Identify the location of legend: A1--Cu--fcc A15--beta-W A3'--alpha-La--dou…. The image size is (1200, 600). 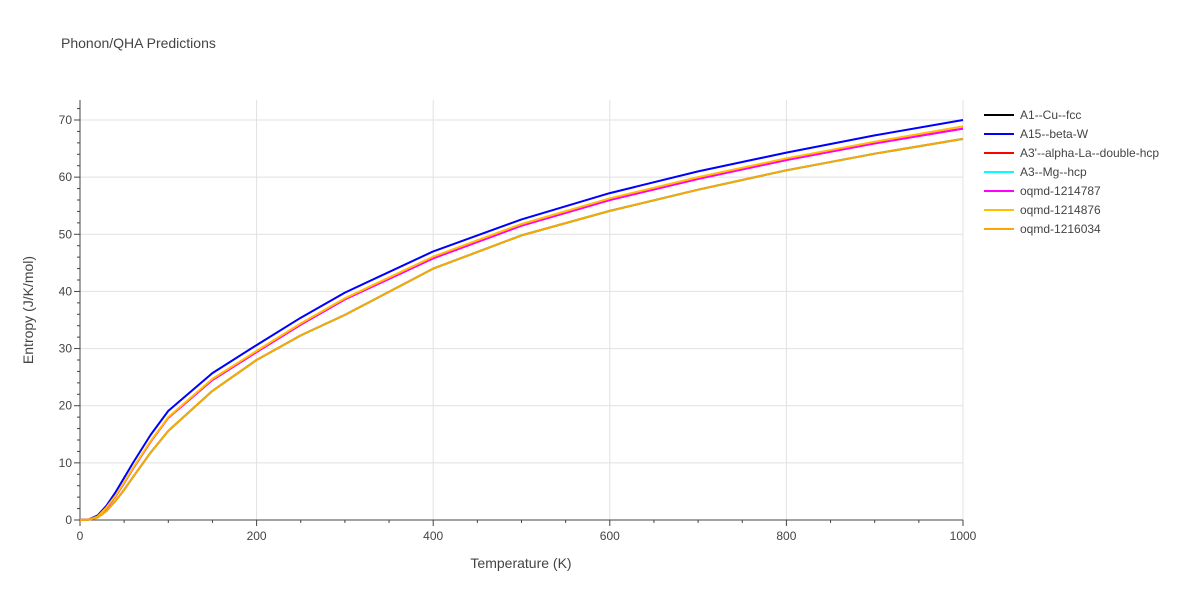
(1071, 171).